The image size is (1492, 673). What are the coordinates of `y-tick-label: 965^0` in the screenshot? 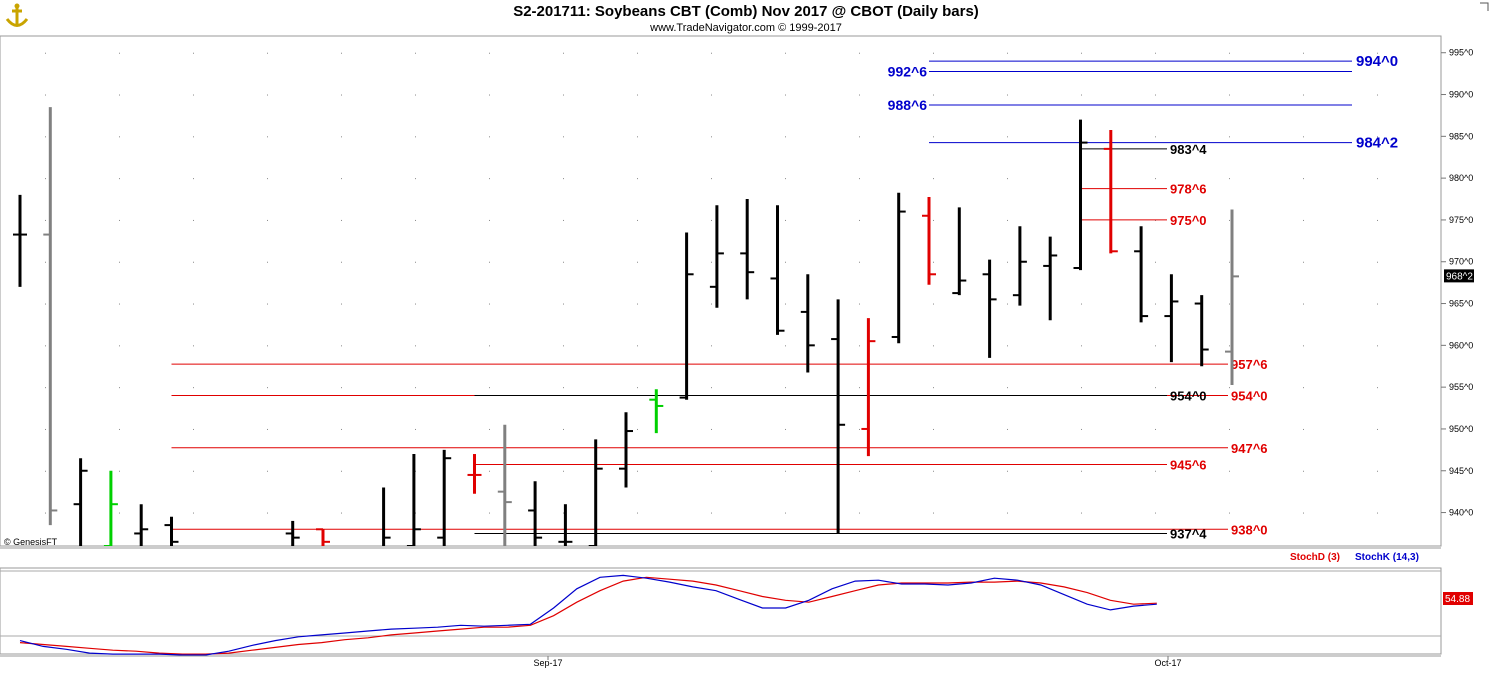 It's located at (1461, 304).